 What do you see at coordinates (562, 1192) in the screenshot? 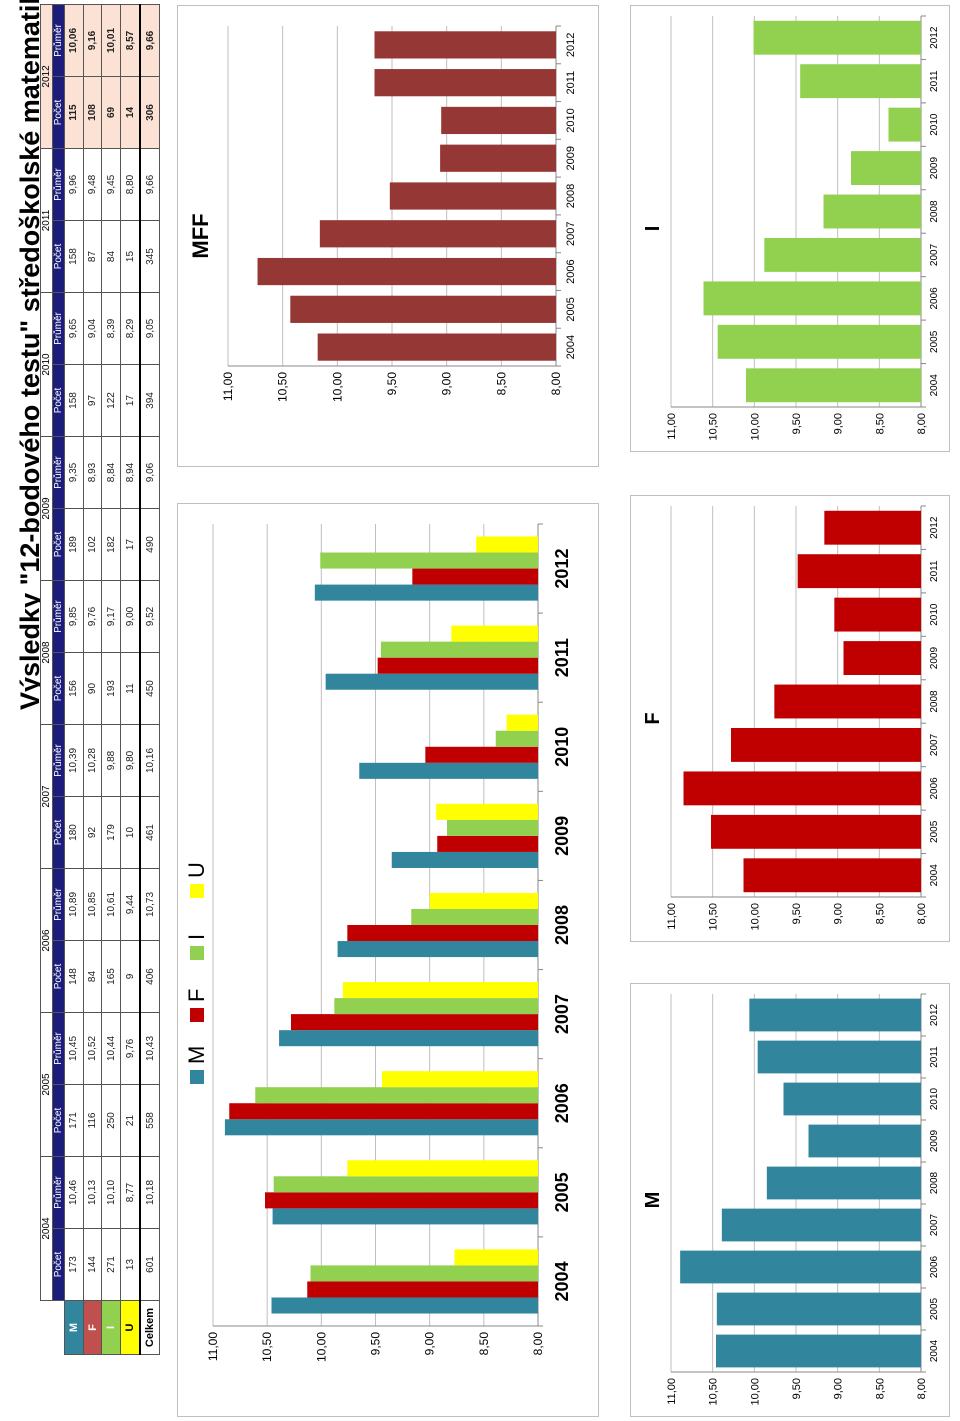
I see `x-tick-label: 2005` at bounding box center [562, 1192].